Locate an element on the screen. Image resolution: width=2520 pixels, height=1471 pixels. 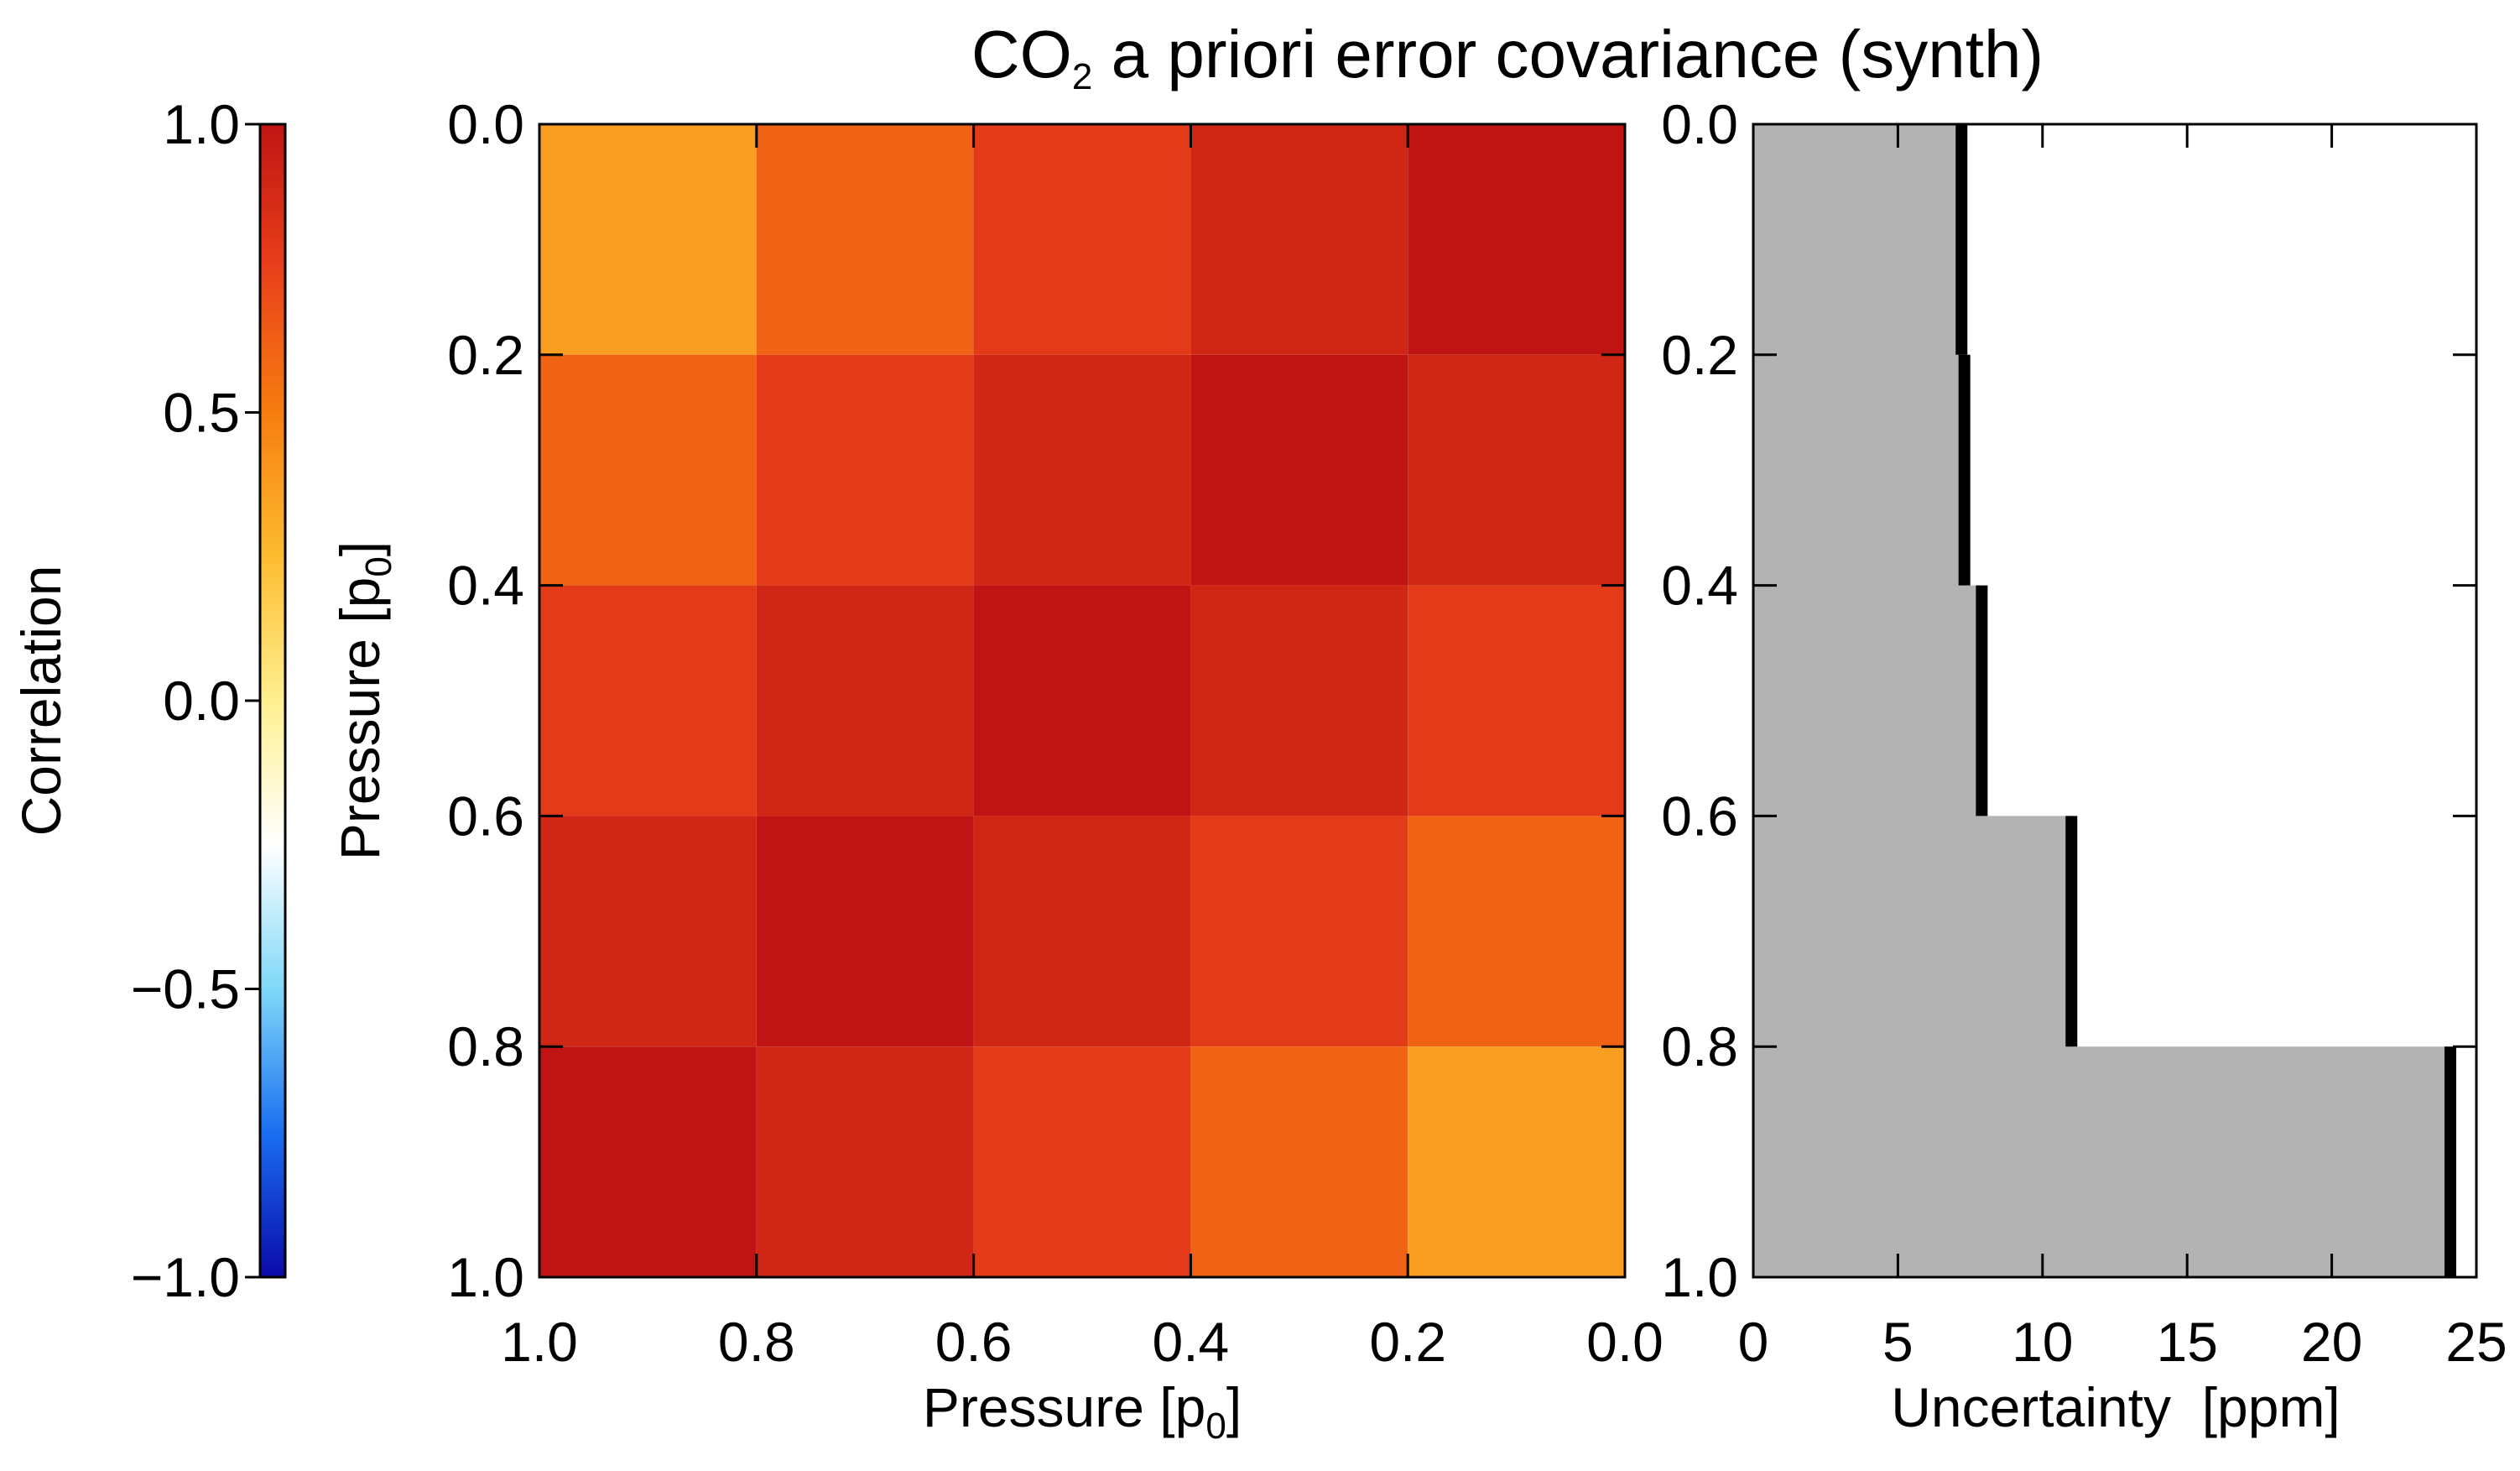
colorbar: 1.0 0.5 0.0 −0.5 −1.0 is located at coordinates (209, 700).